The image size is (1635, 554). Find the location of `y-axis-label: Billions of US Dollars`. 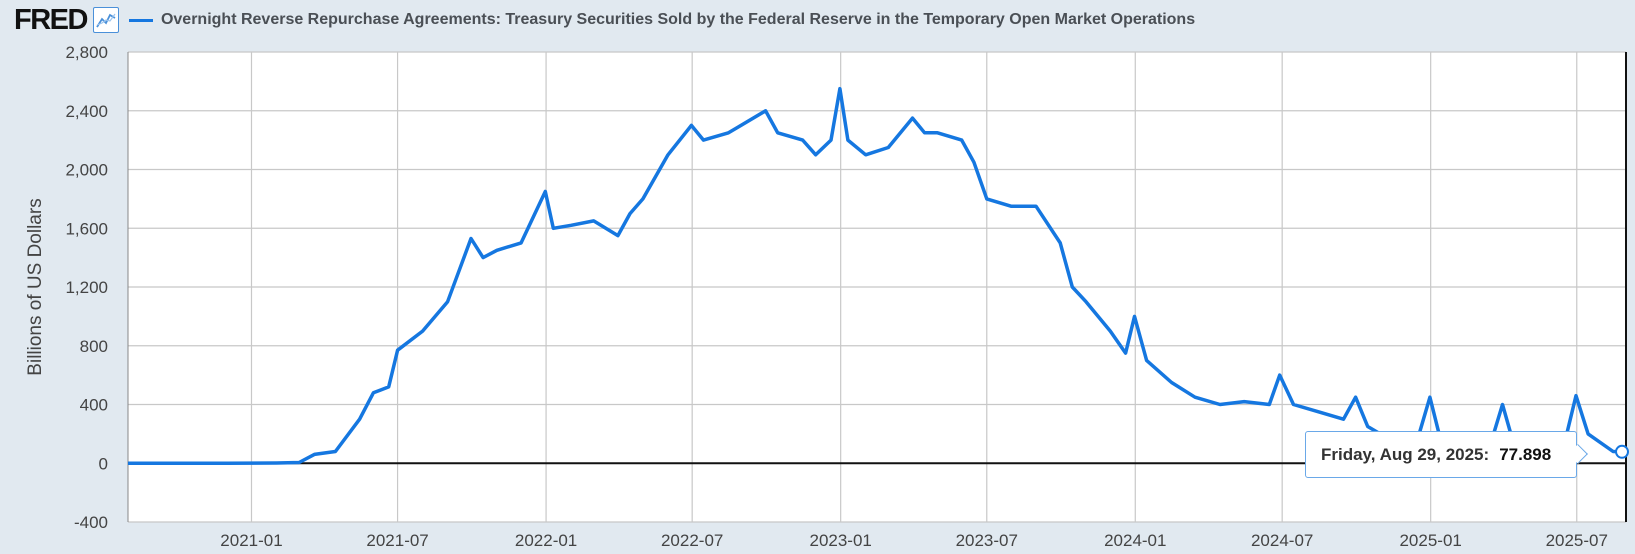

y-axis-label: Billions of US Dollars is located at coordinates (35, 286).